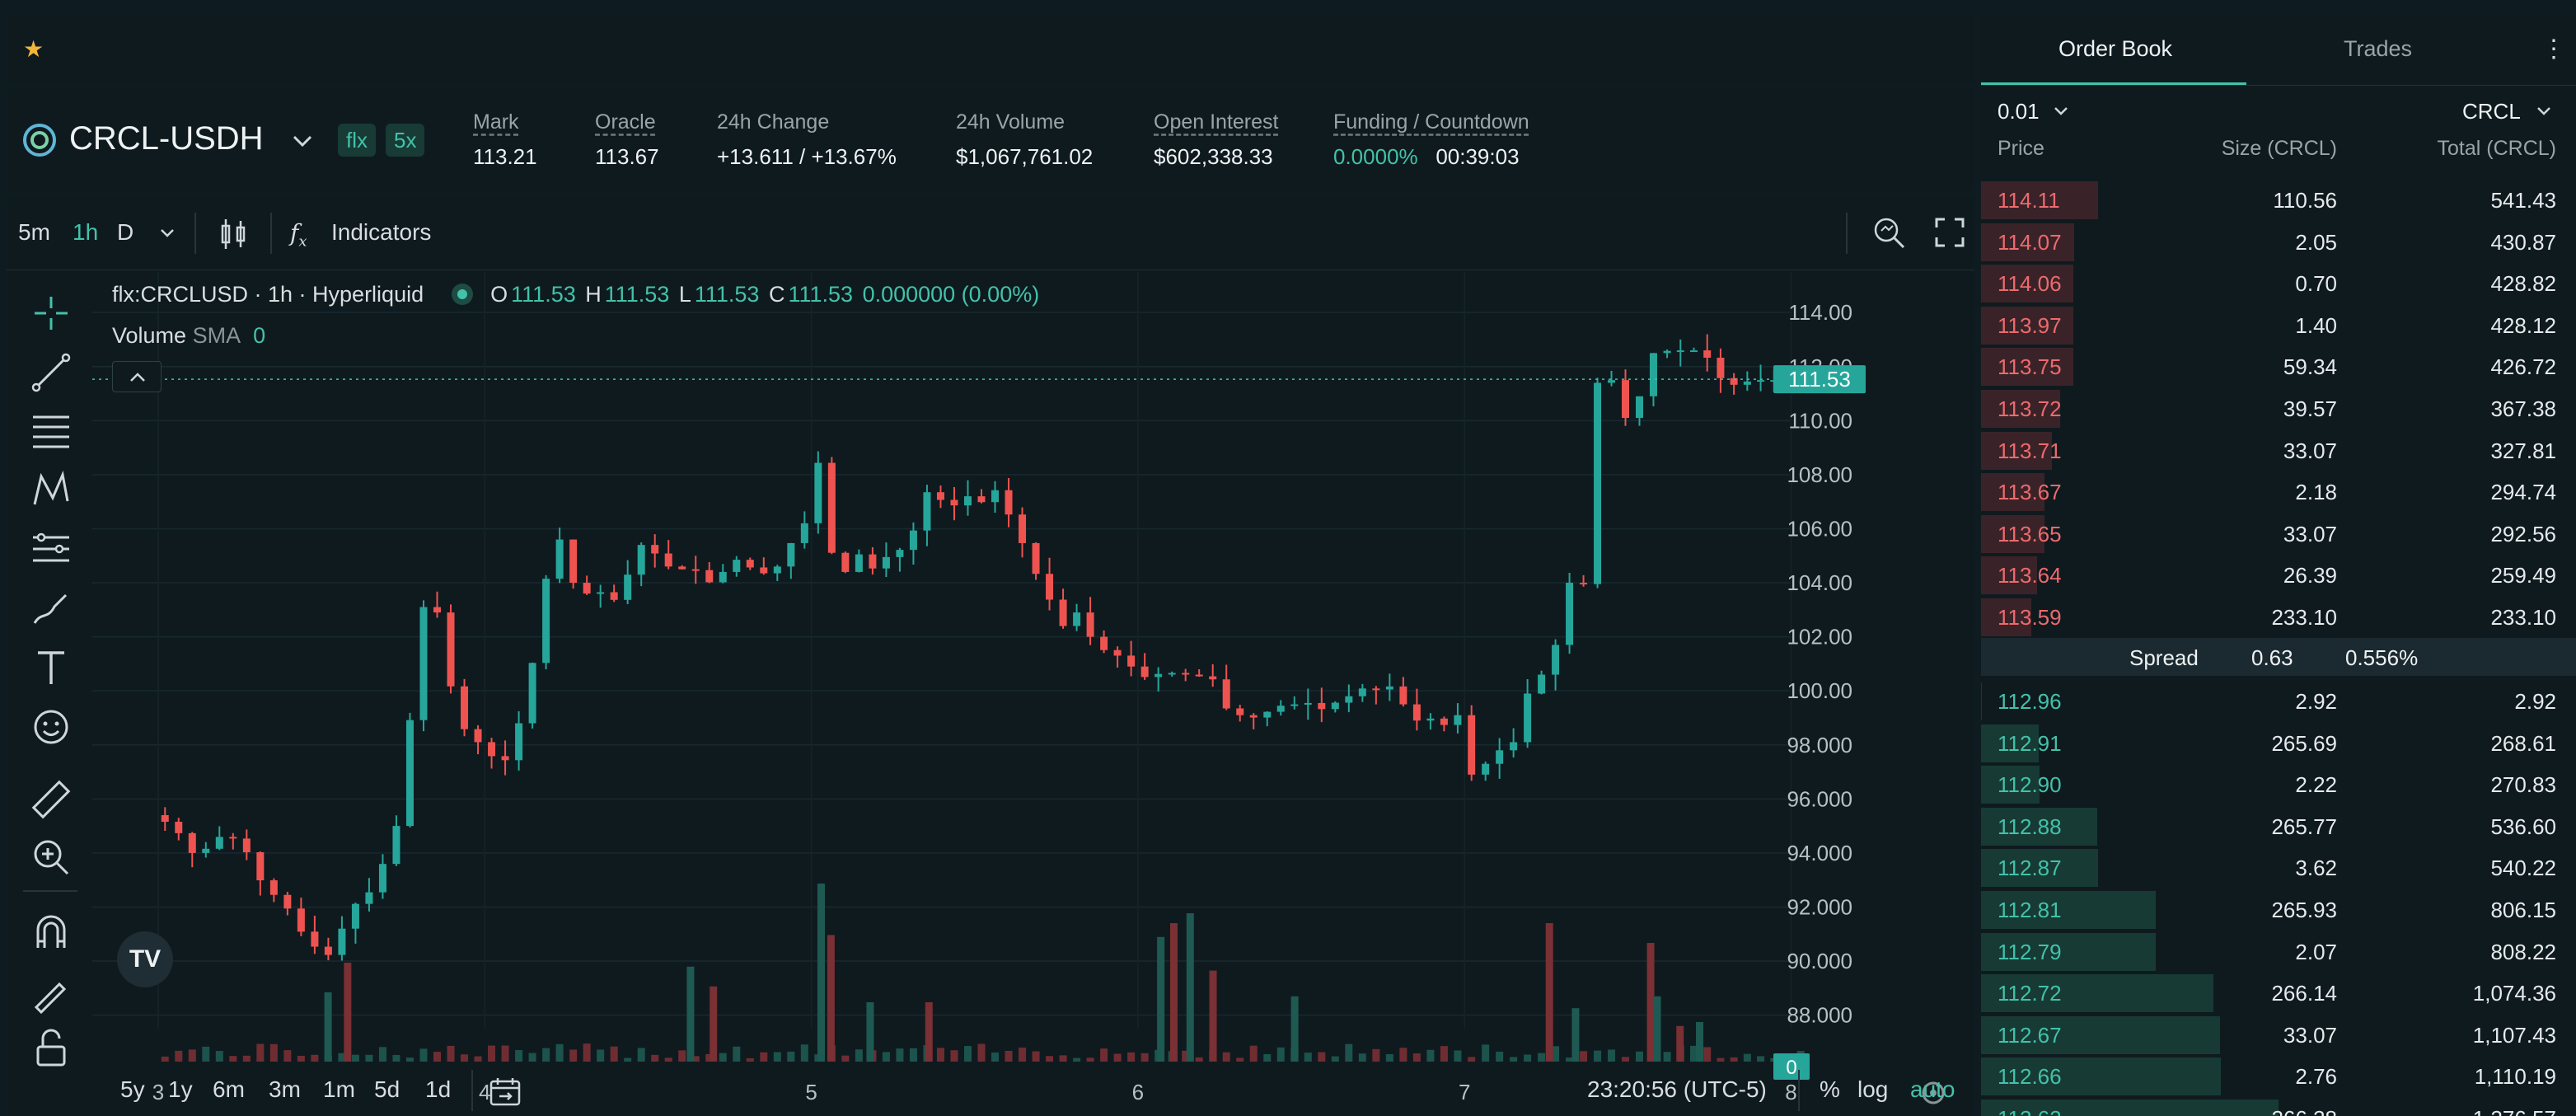 Image resolution: width=2576 pixels, height=1116 pixels. Describe the element at coordinates (2278, 1076) in the screenshot. I see `bid-row: 112.66 2.76 1,110.19` at that location.